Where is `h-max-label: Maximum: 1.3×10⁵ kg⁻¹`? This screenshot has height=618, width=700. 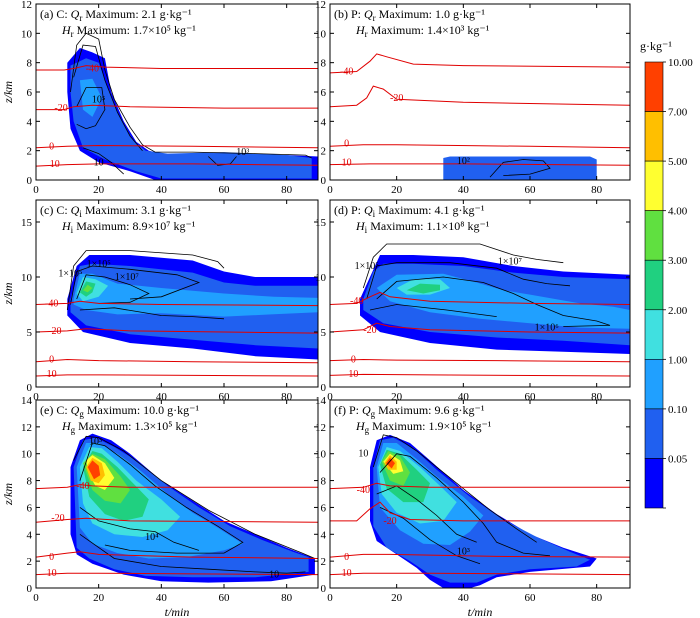 h-max-label: Maximum: 1.3×10⁵ kg⁻¹ is located at coordinates (136, 426).